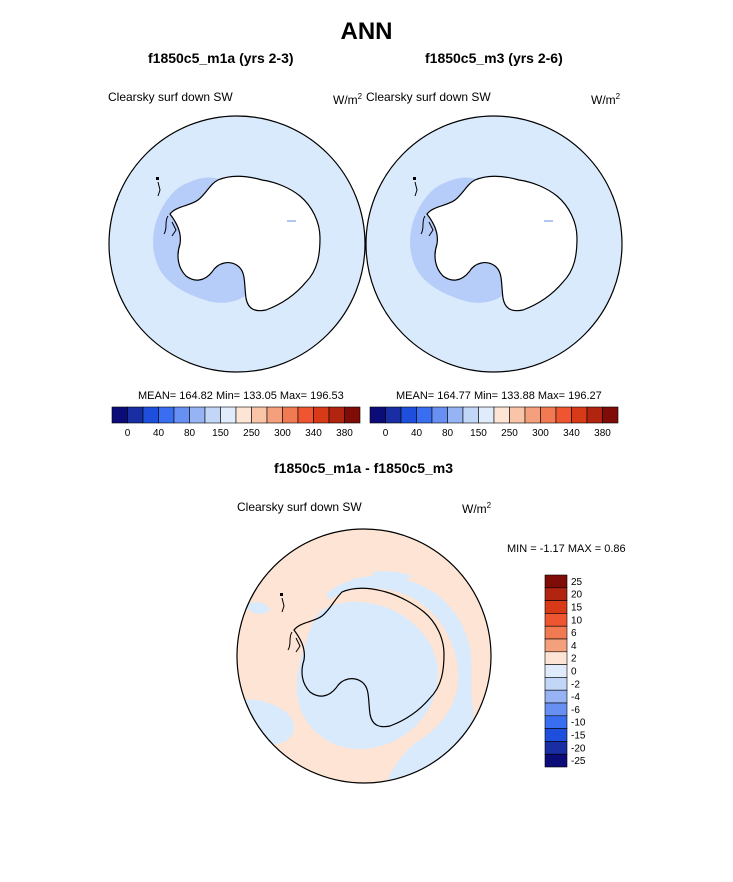 The width and height of the screenshot is (733, 882). What do you see at coordinates (245, 243) in the screenshot?
I see `map1-antarctica` at bounding box center [245, 243].